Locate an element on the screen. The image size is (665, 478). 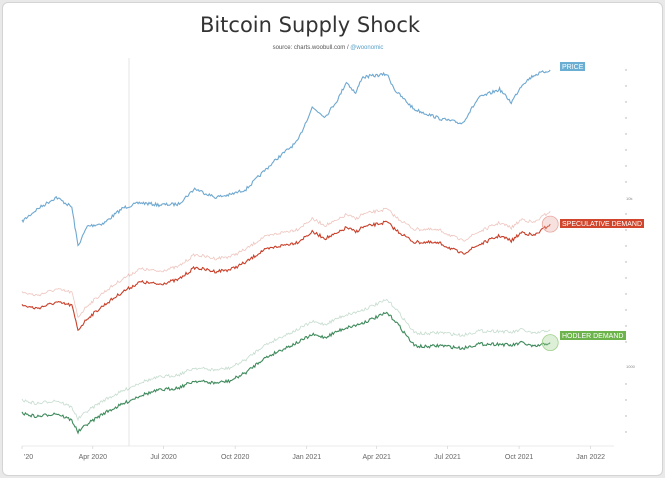
x-tick-label: Jan 2021 is located at coordinates (306, 457).